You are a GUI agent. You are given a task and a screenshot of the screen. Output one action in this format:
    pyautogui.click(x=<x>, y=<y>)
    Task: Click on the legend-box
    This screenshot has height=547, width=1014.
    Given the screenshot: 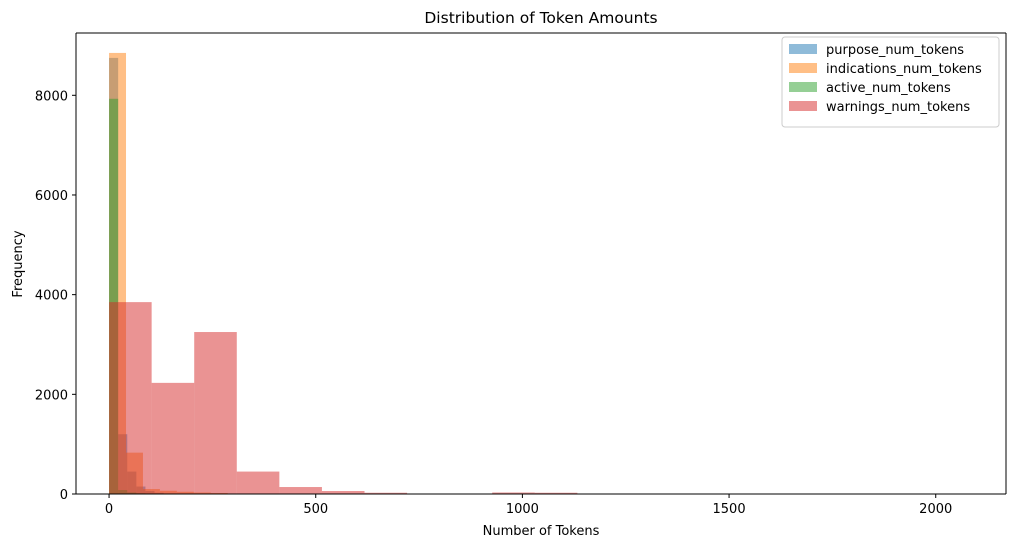 What is the action you would take?
    pyautogui.click(x=890, y=82)
    